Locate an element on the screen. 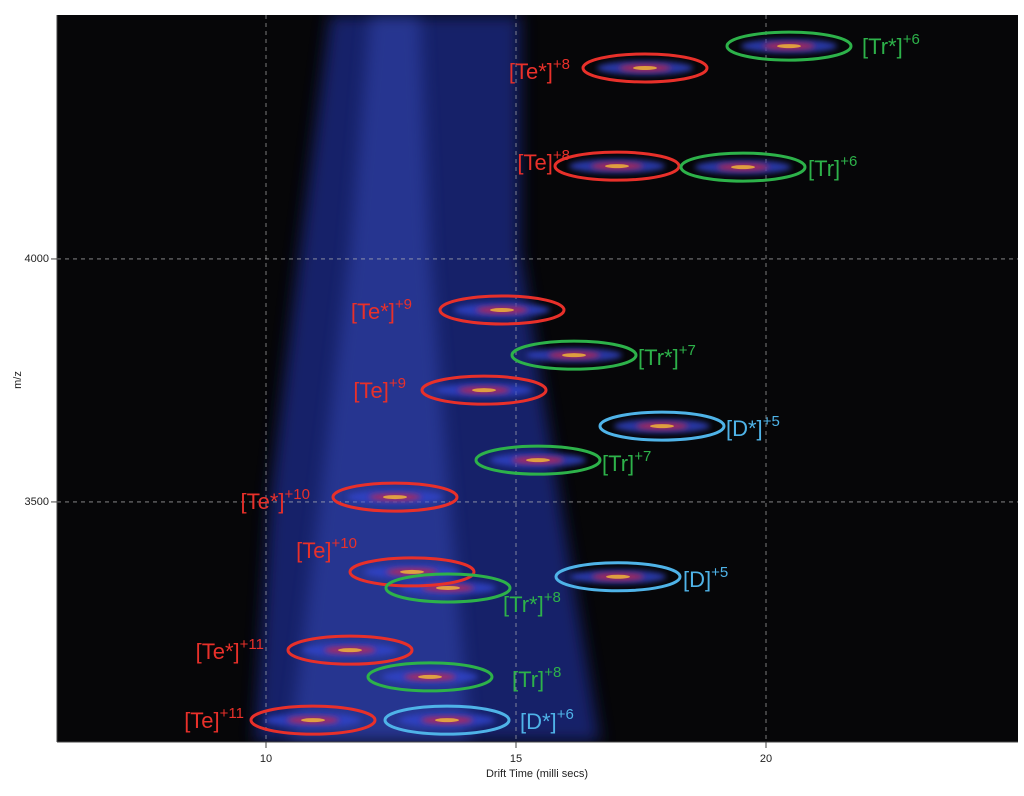 The height and width of the screenshot is (796, 1024). annotation-label: [Tr]+7 is located at coordinates (626, 462).